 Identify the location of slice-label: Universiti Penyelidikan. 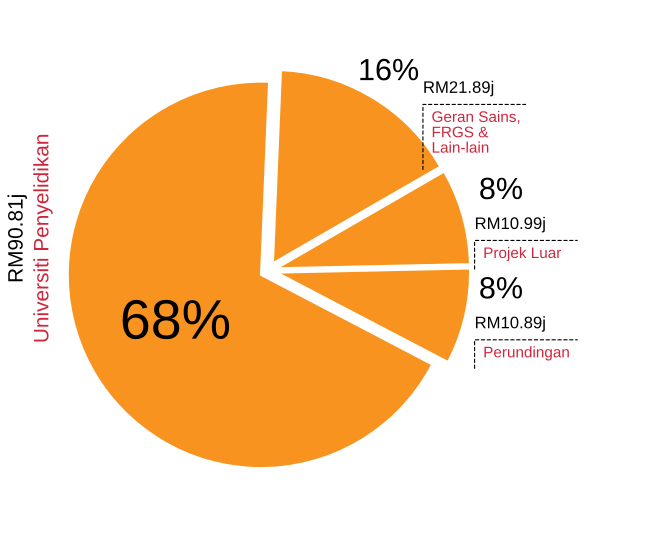
(43, 238).